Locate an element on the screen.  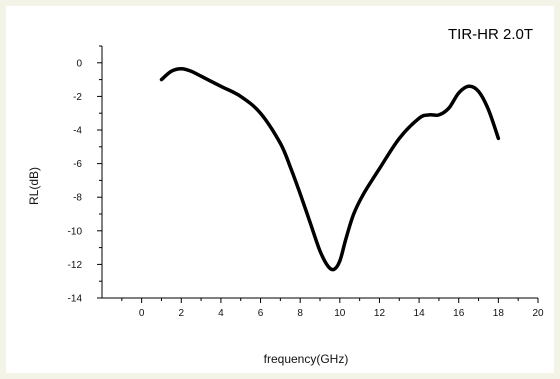
x-tick-label: 6 is located at coordinates (261, 313).